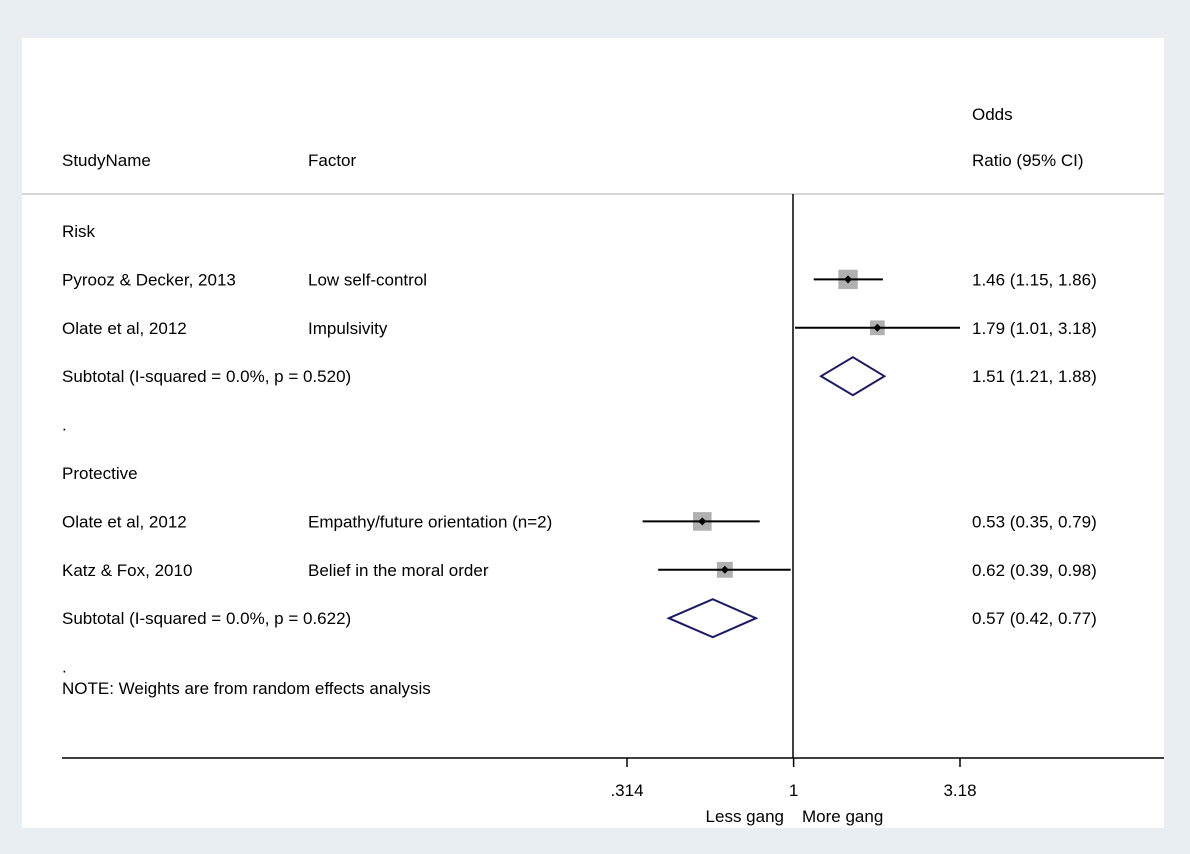  Describe the element at coordinates (1027, 160) in the screenshot. I see `header-ratio-ci: Ratio (95% CI)` at that location.